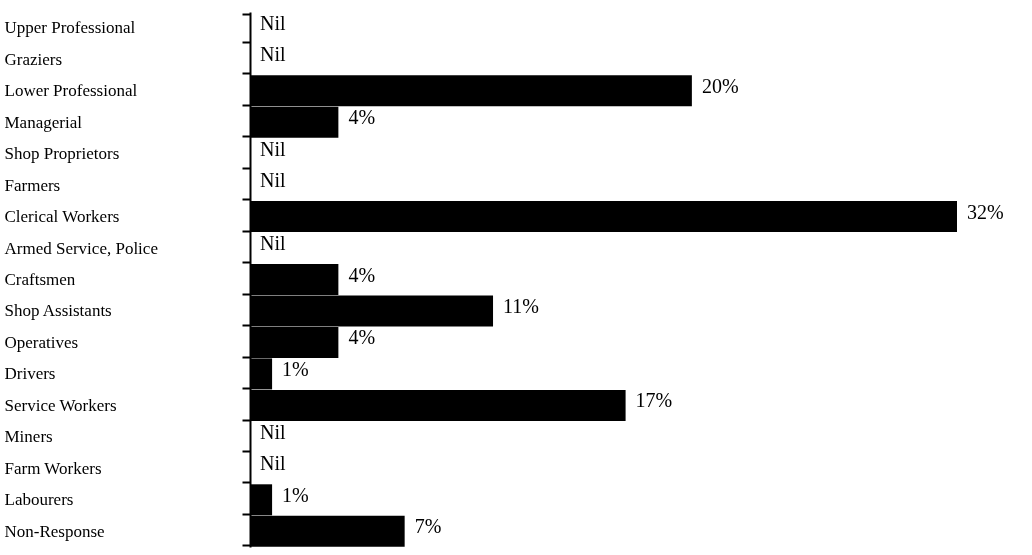  What do you see at coordinates (71, 91) in the screenshot?
I see `y-tick-label: Lower Professional` at bounding box center [71, 91].